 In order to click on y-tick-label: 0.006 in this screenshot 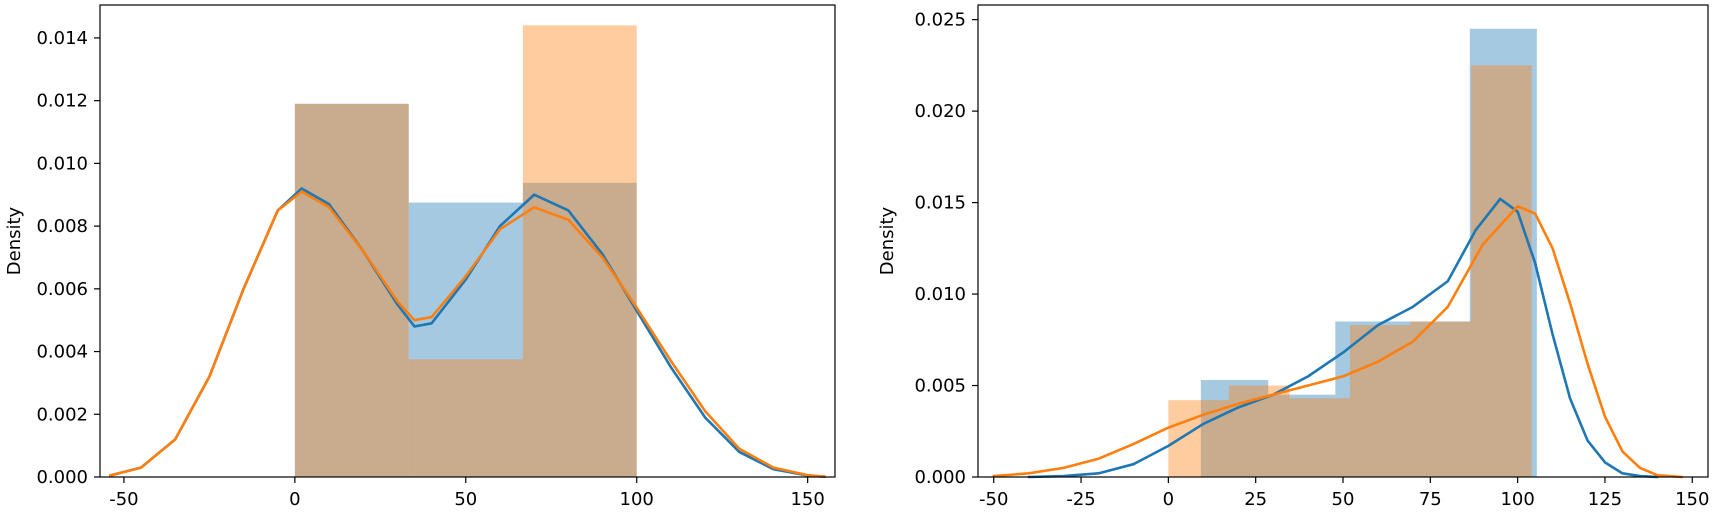, I will do `click(62, 289)`.